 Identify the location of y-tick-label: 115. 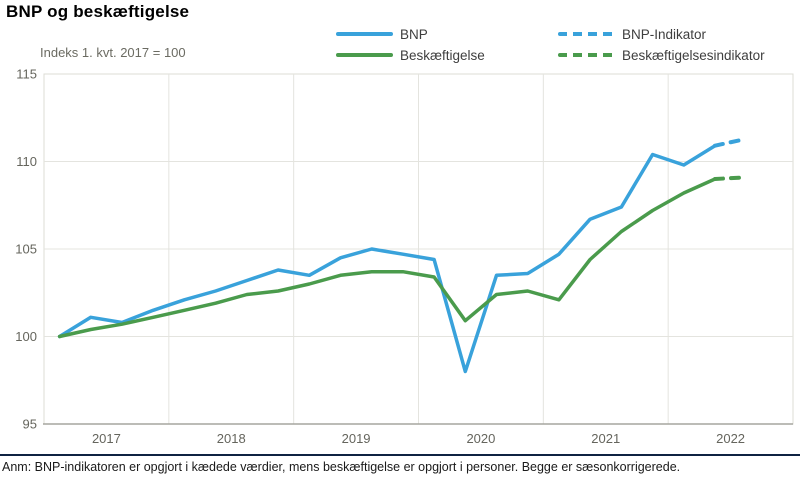
(26, 74).